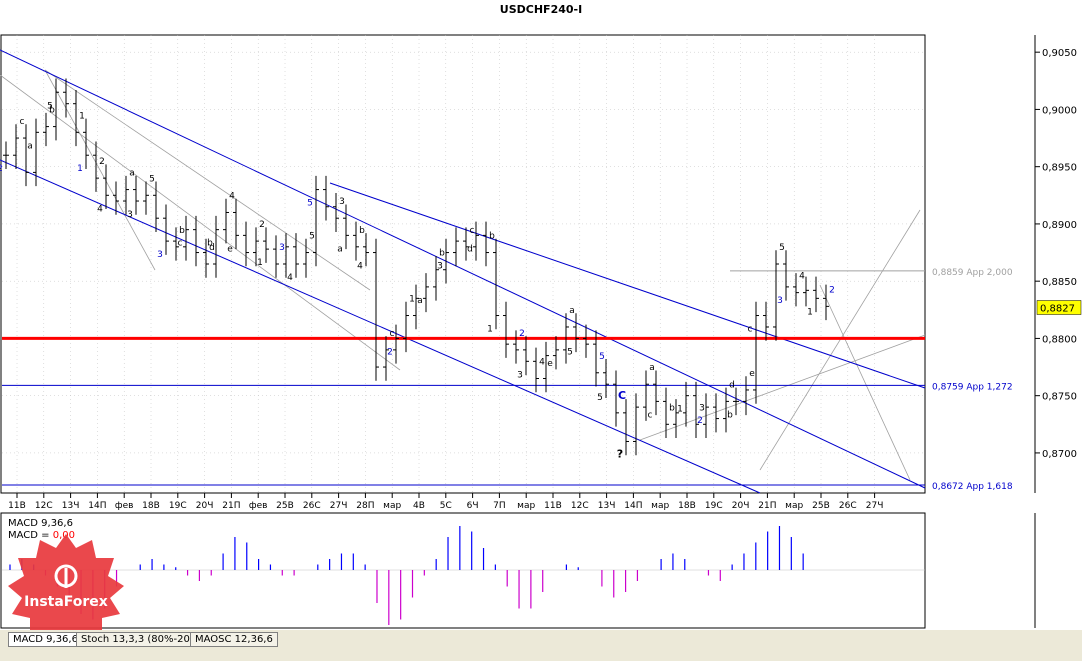  I want to click on x-tick-label: 20Ч, so click(741, 506).